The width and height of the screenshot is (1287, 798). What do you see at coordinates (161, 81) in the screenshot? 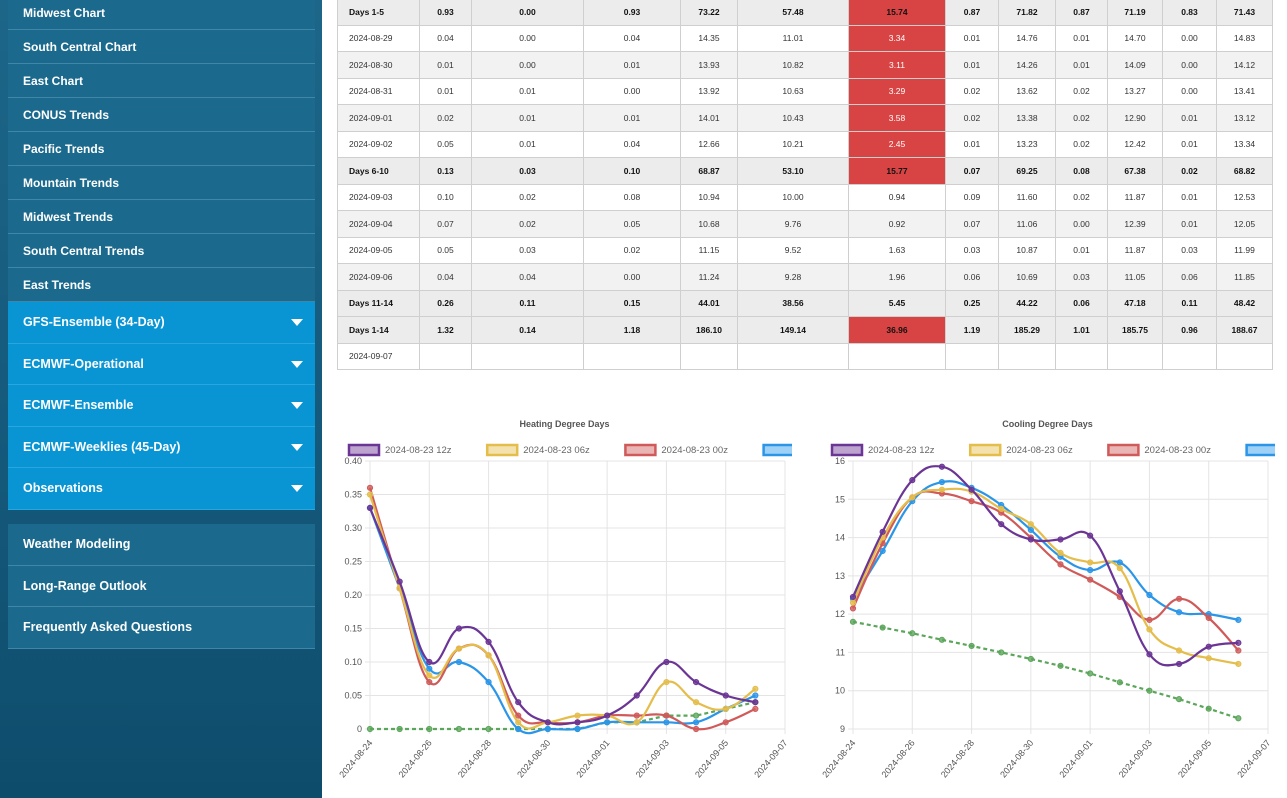
I see `sidebar-item-east-chart: East Chart` at bounding box center [161, 81].